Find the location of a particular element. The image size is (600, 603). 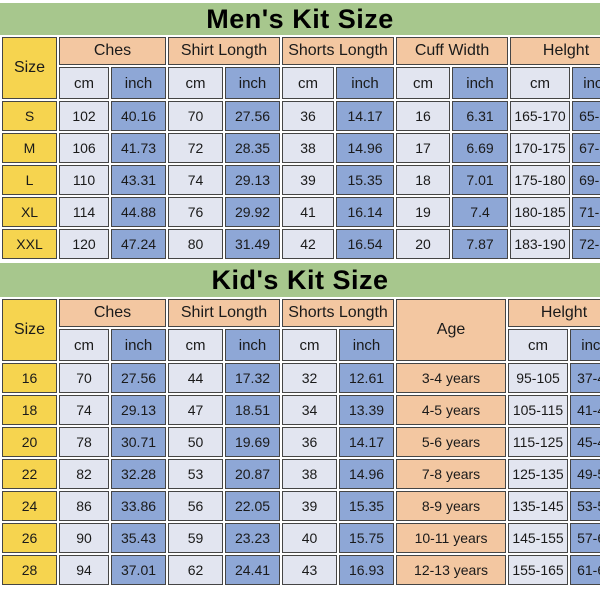

data-cell: 19.69 is located at coordinates (253, 442).